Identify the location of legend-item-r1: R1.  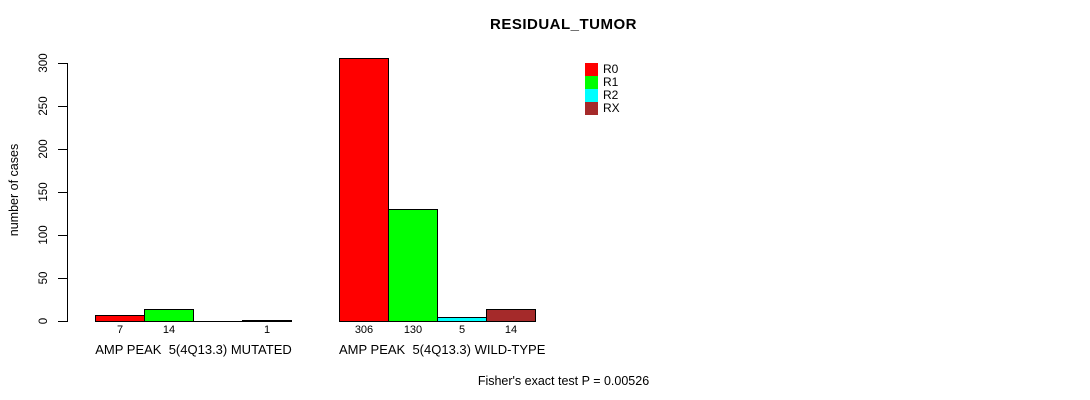
(602, 82).